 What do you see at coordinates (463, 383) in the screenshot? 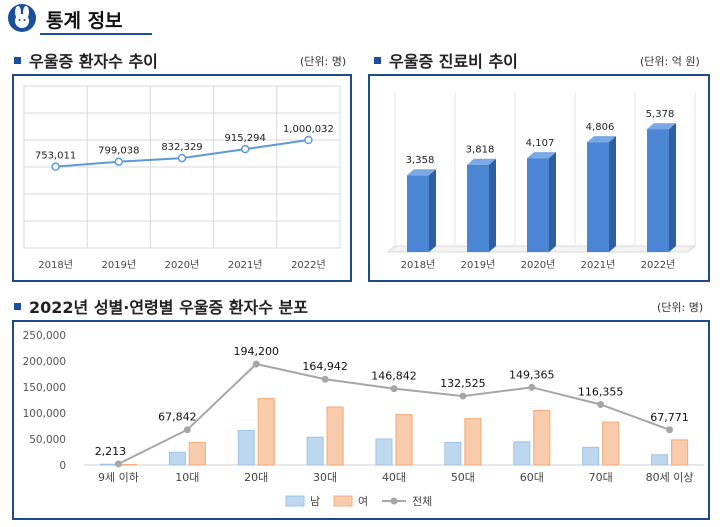
I see `data-label: 132,525` at bounding box center [463, 383].